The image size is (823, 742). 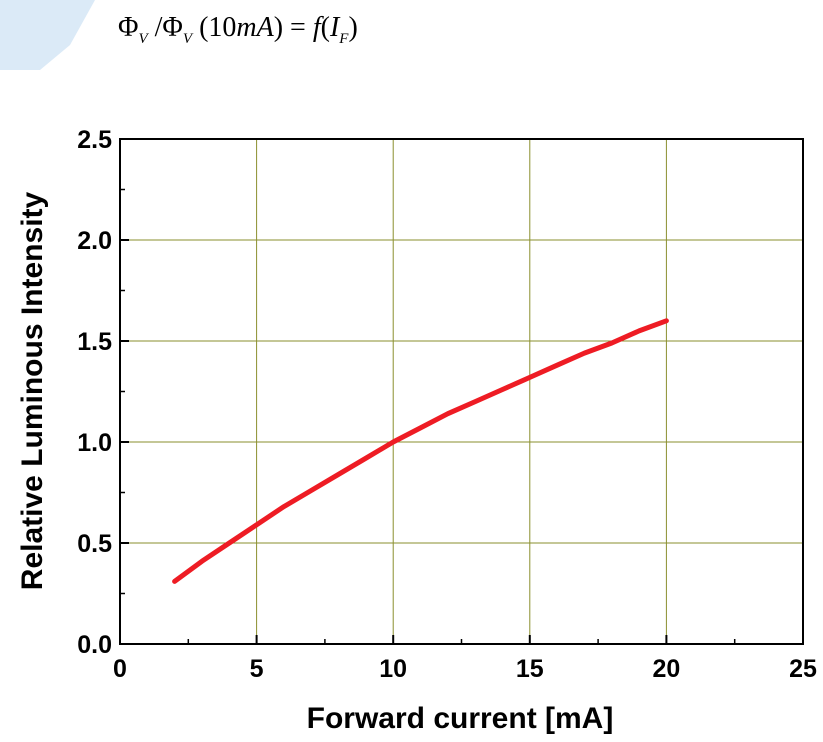 I want to click on watermark-logo, so click(x=47, y=35).